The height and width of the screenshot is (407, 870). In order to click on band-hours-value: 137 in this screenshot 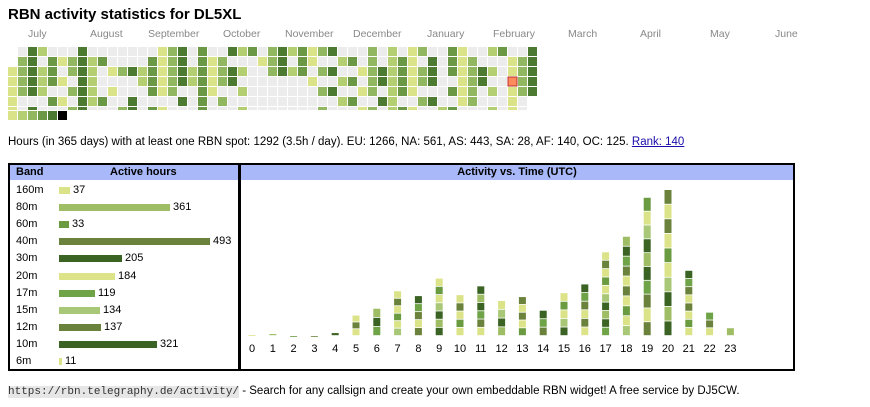, I will do `click(113, 326)`.